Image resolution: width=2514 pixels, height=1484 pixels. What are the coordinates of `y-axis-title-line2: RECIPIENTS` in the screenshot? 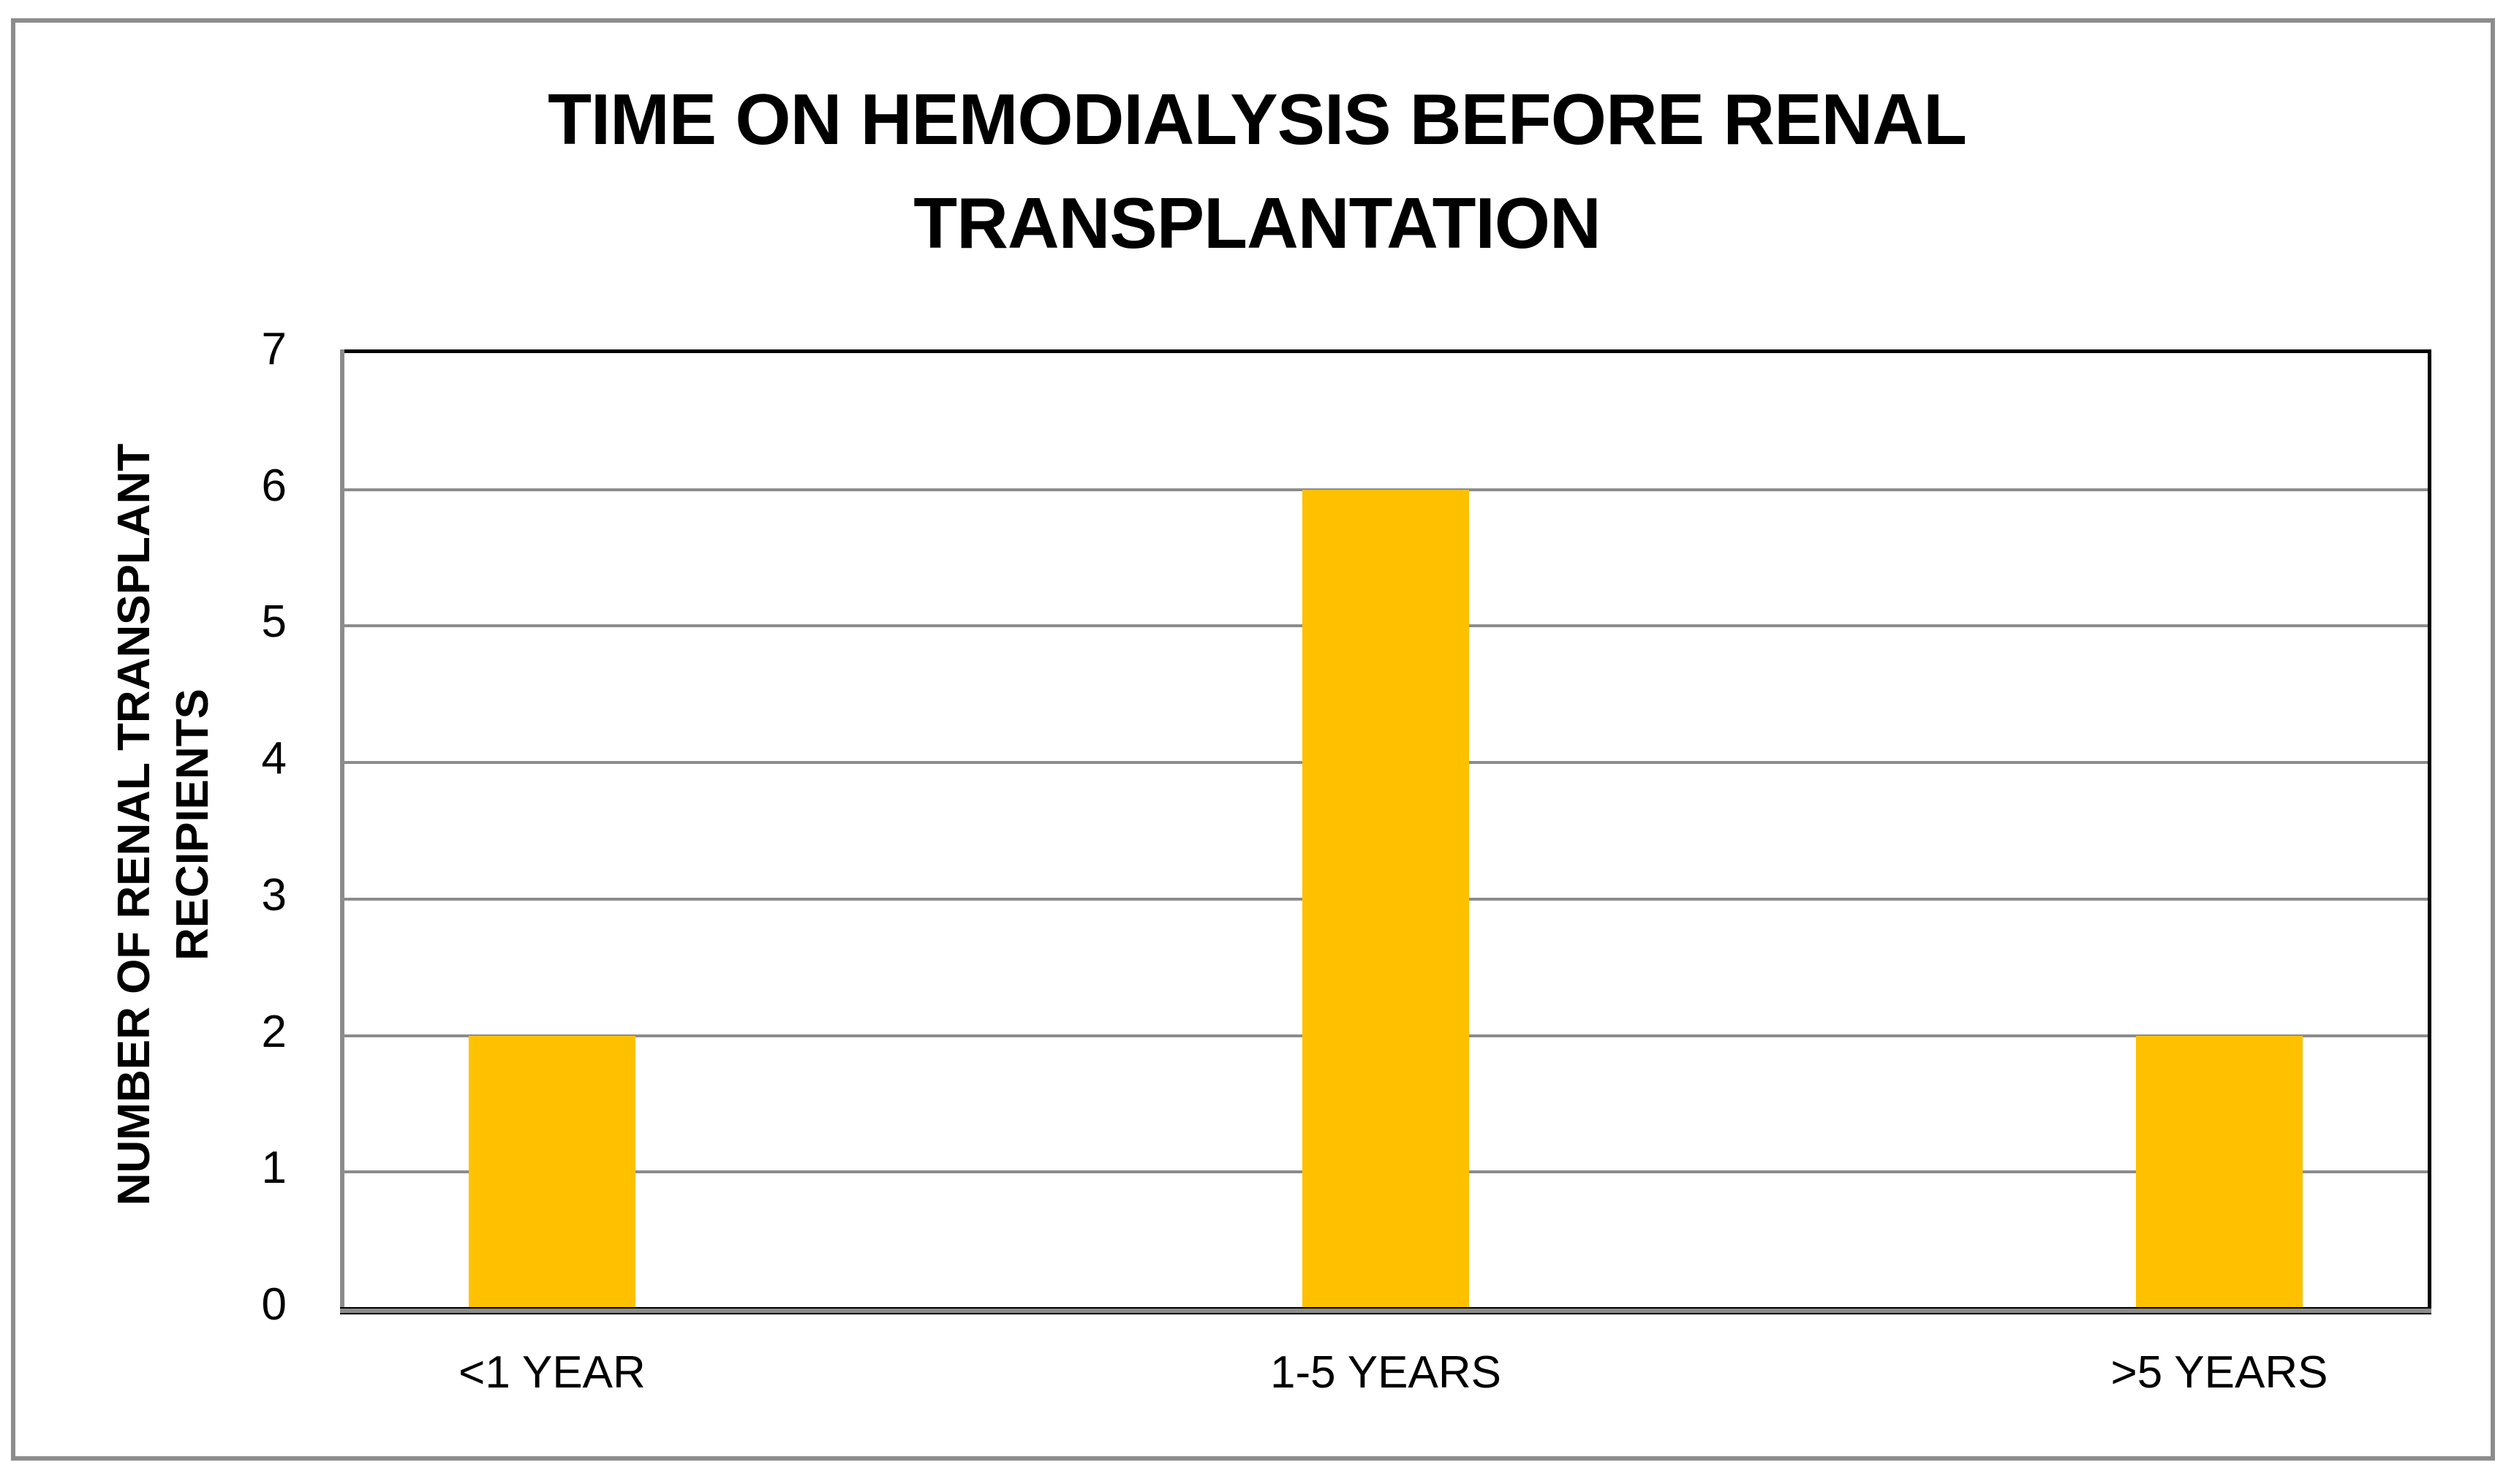 It's located at (193, 824).